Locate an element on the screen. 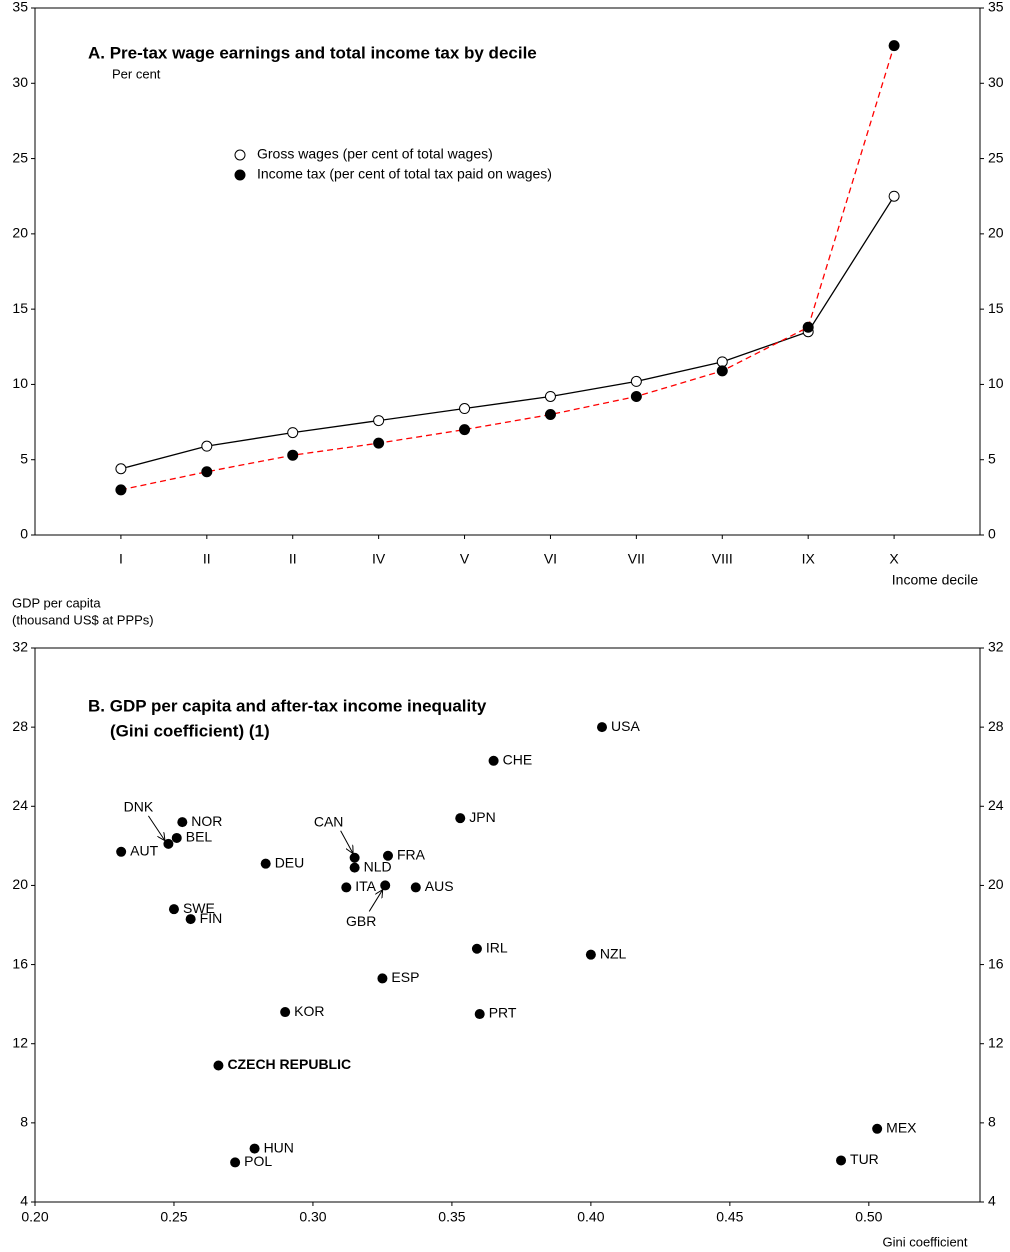 The height and width of the screenshot is (1252, 1010). x-tick-label: IX is located at coordinates (809, 559).